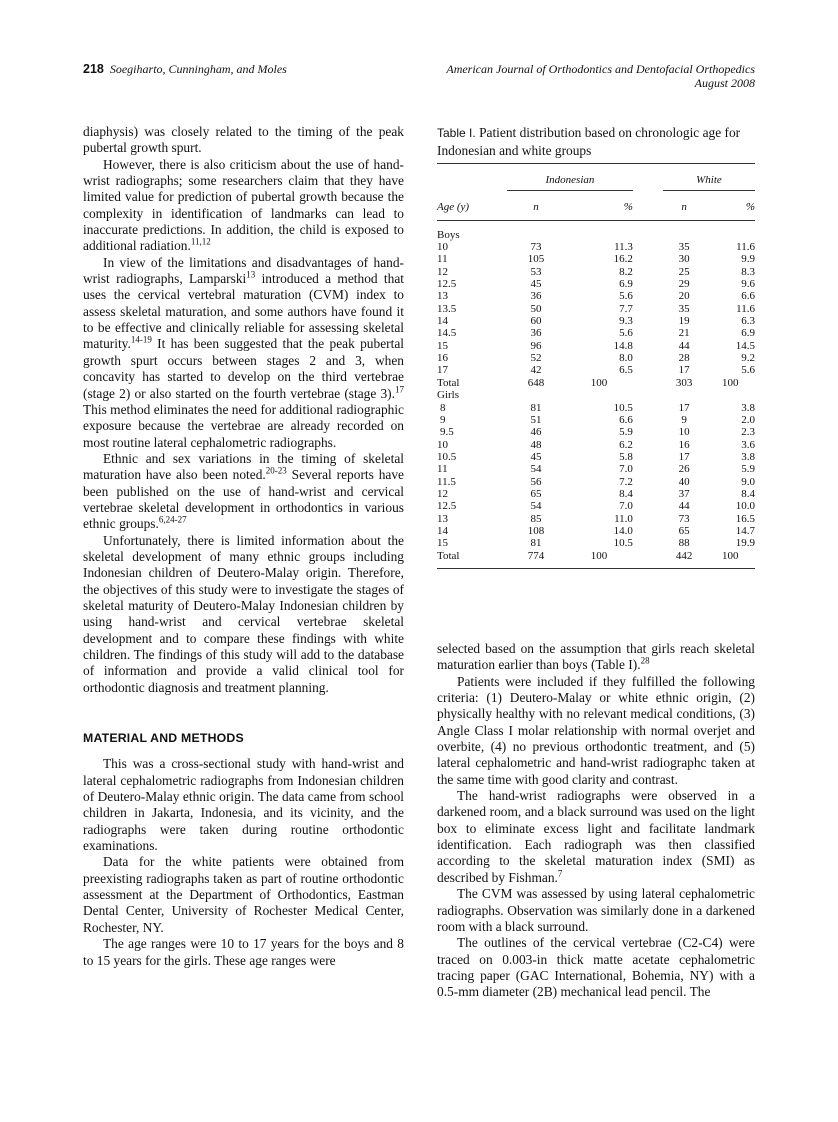  Describe the element at coordinates (276, 470) in the screenshot. I see `citation: 20-23` at that location.